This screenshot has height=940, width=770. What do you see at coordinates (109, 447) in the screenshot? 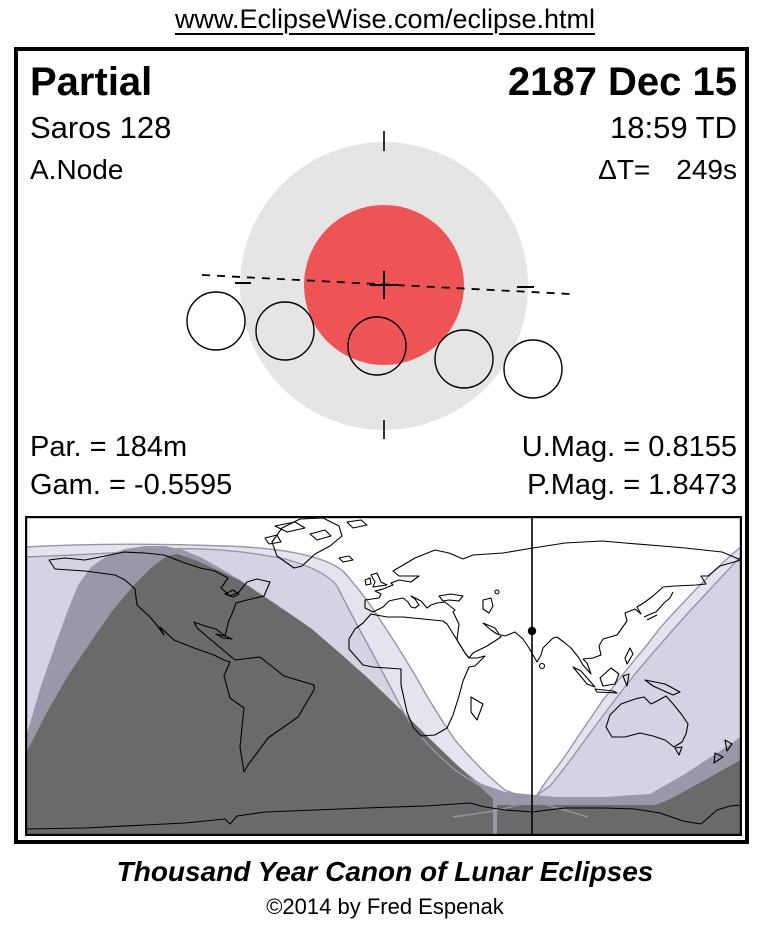
I see `partial-duration-stat: Par. = 184m` at bounding box center [109, 447].